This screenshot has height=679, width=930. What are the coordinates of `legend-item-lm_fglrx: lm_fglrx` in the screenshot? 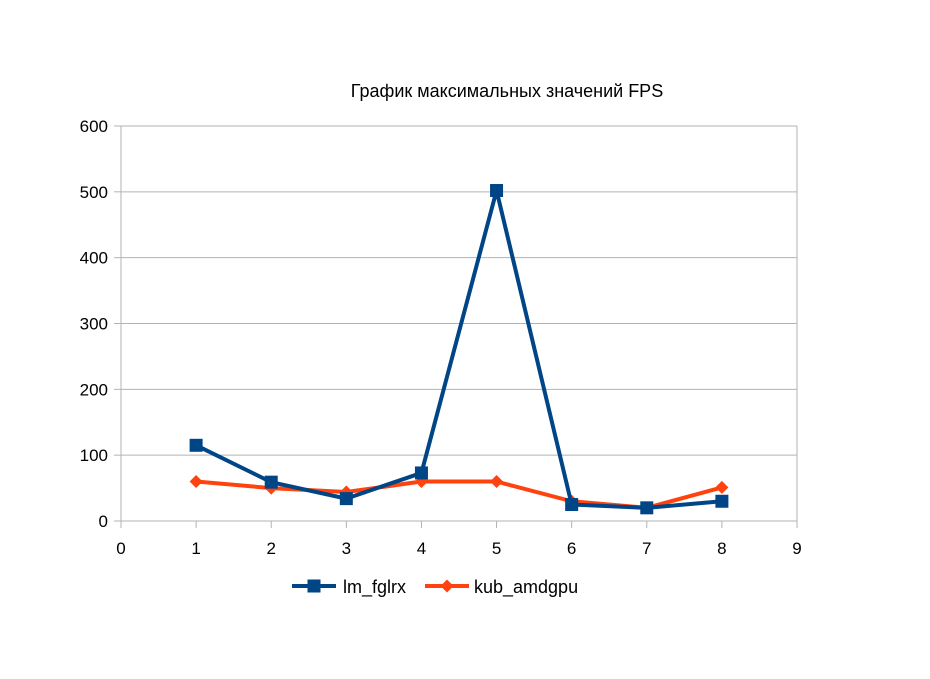 It's located at (349, 587).